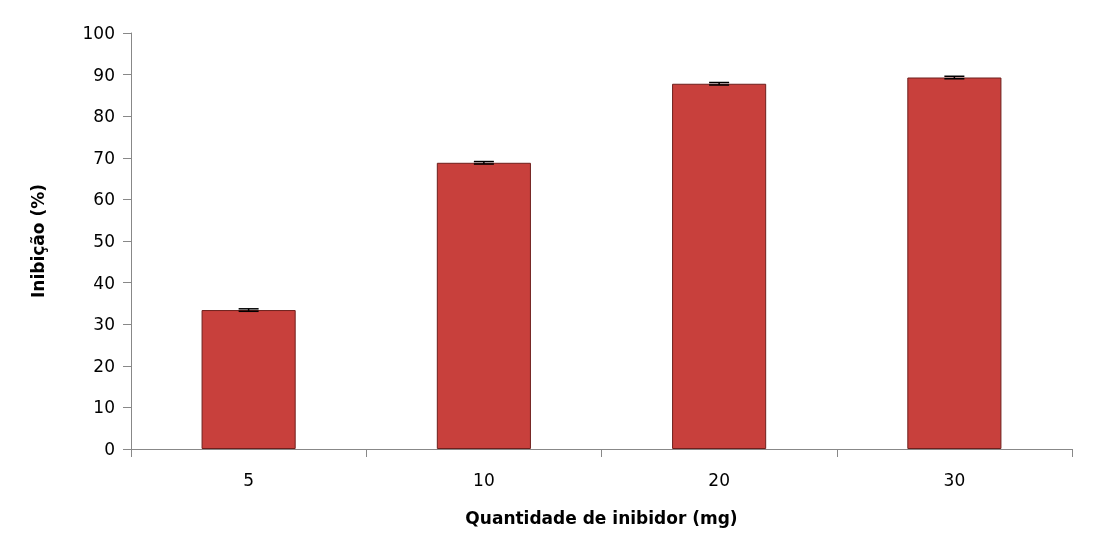 Image resolution: width=1093 pixels, height=557 pixels. I want to click on y-tick-label: 0, so click(109, 449).